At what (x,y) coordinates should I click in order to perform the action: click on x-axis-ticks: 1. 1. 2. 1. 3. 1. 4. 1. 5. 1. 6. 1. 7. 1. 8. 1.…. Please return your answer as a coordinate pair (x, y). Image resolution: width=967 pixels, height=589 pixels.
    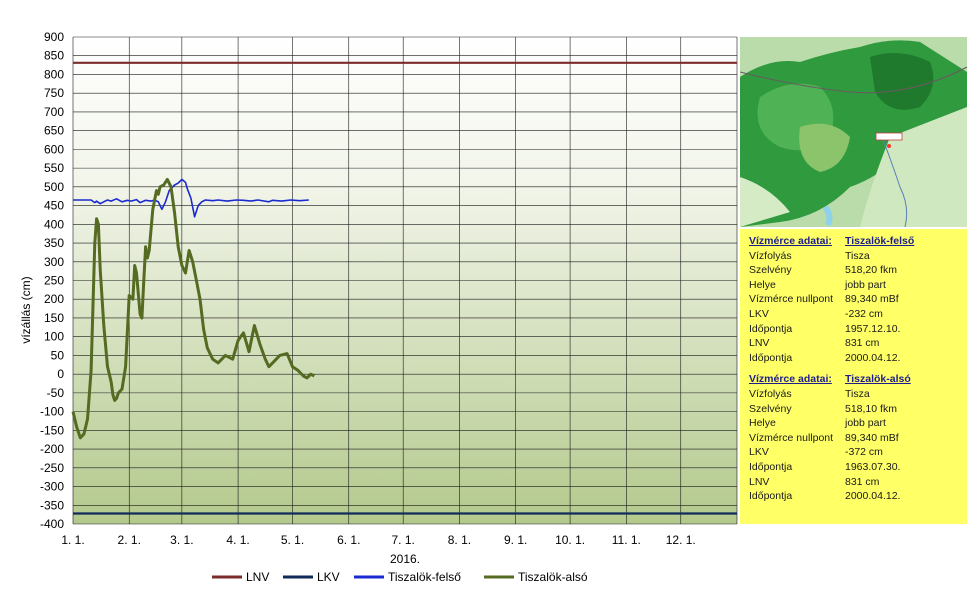
    Looking at the image, I should click on (378, 540).